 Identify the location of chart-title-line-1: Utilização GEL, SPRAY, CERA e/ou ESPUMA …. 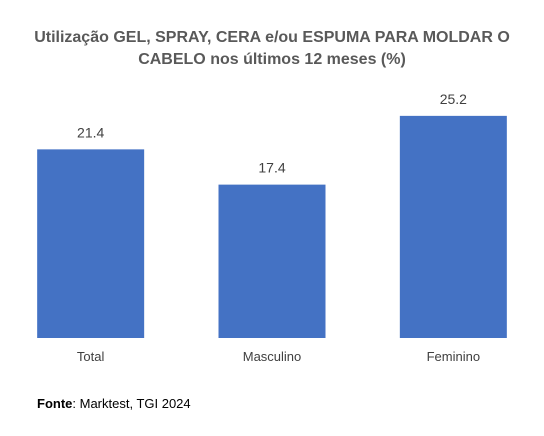
(272, 37).